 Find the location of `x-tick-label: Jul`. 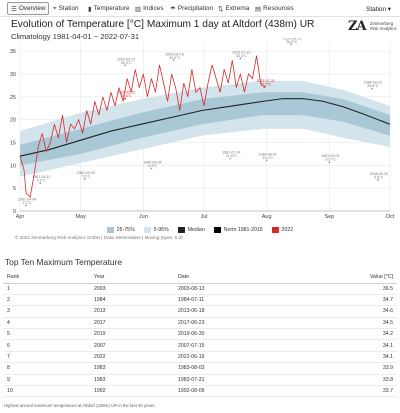

x-tick-label: Jul is located at coordinates (203, 217).